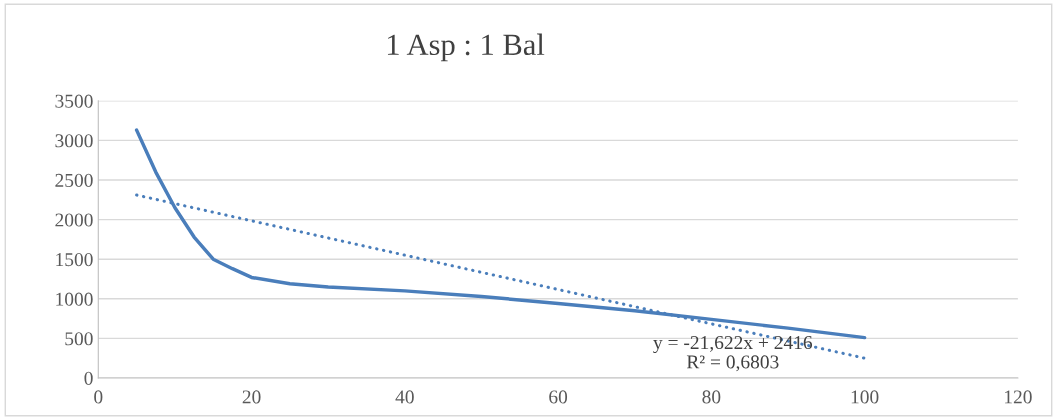 The image size is (1057, 420). I want to click on y-tick-label: 0, so click(88, 378).